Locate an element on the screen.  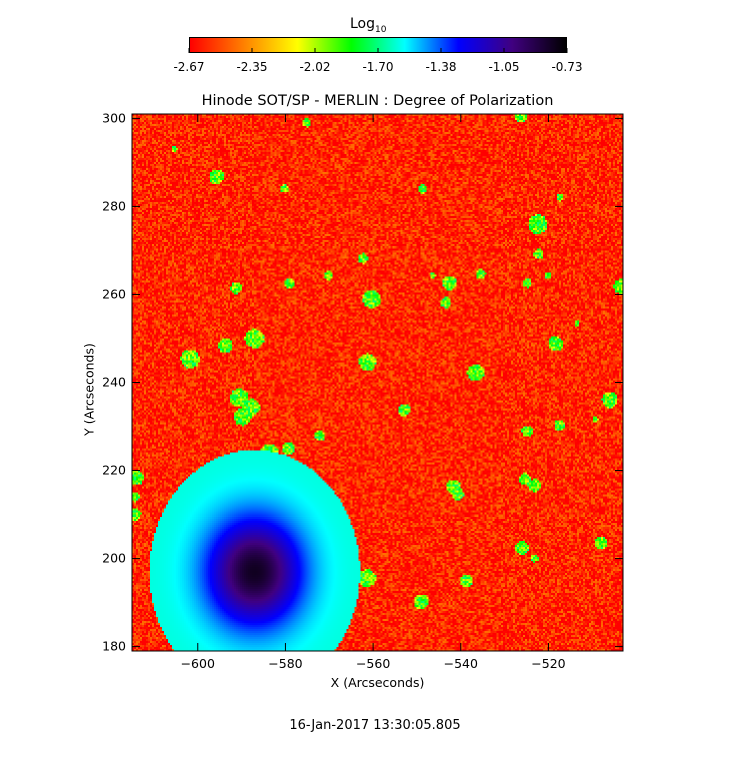
y-tick-label: 260 is located at coordinates (114, 293).